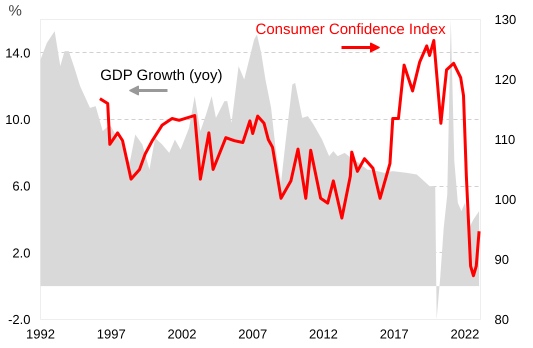 The height and width of the screenshot is (348, 533). Describe the element at coordinates (21, 252) in the screenshot. I see `y-tick-label: 2.0` at that location.